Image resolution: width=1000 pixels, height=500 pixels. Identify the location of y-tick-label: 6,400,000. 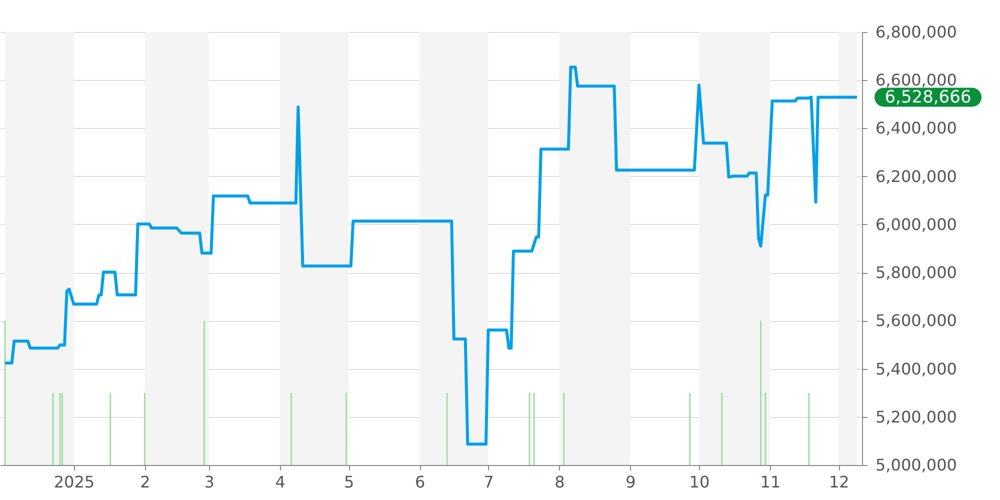
(916, 128).